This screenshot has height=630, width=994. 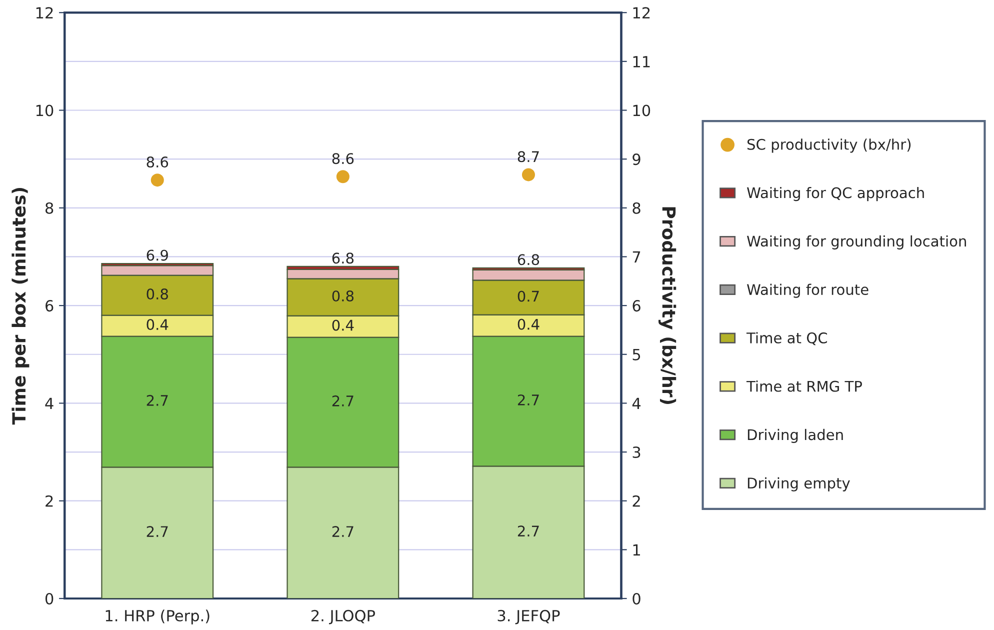 I want to click on legend-label: Waiting for QC approach, so click(x=835, y=194).